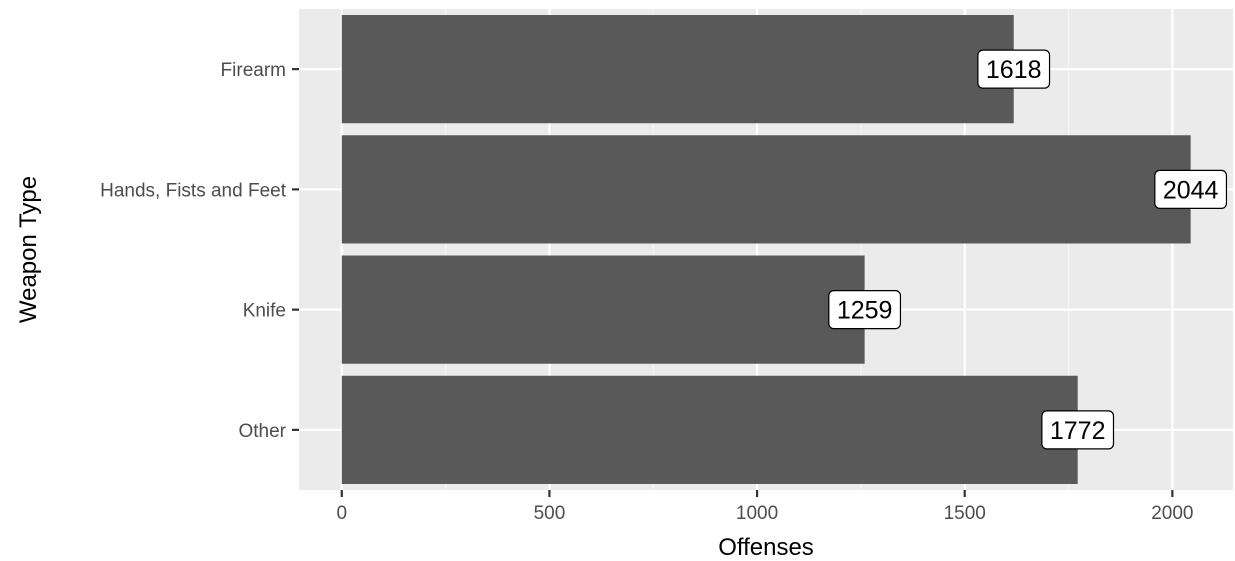  Describe the element at coordinates (253, 70) in the screenshot. I see `y-tick-label: Firearm` at that location.